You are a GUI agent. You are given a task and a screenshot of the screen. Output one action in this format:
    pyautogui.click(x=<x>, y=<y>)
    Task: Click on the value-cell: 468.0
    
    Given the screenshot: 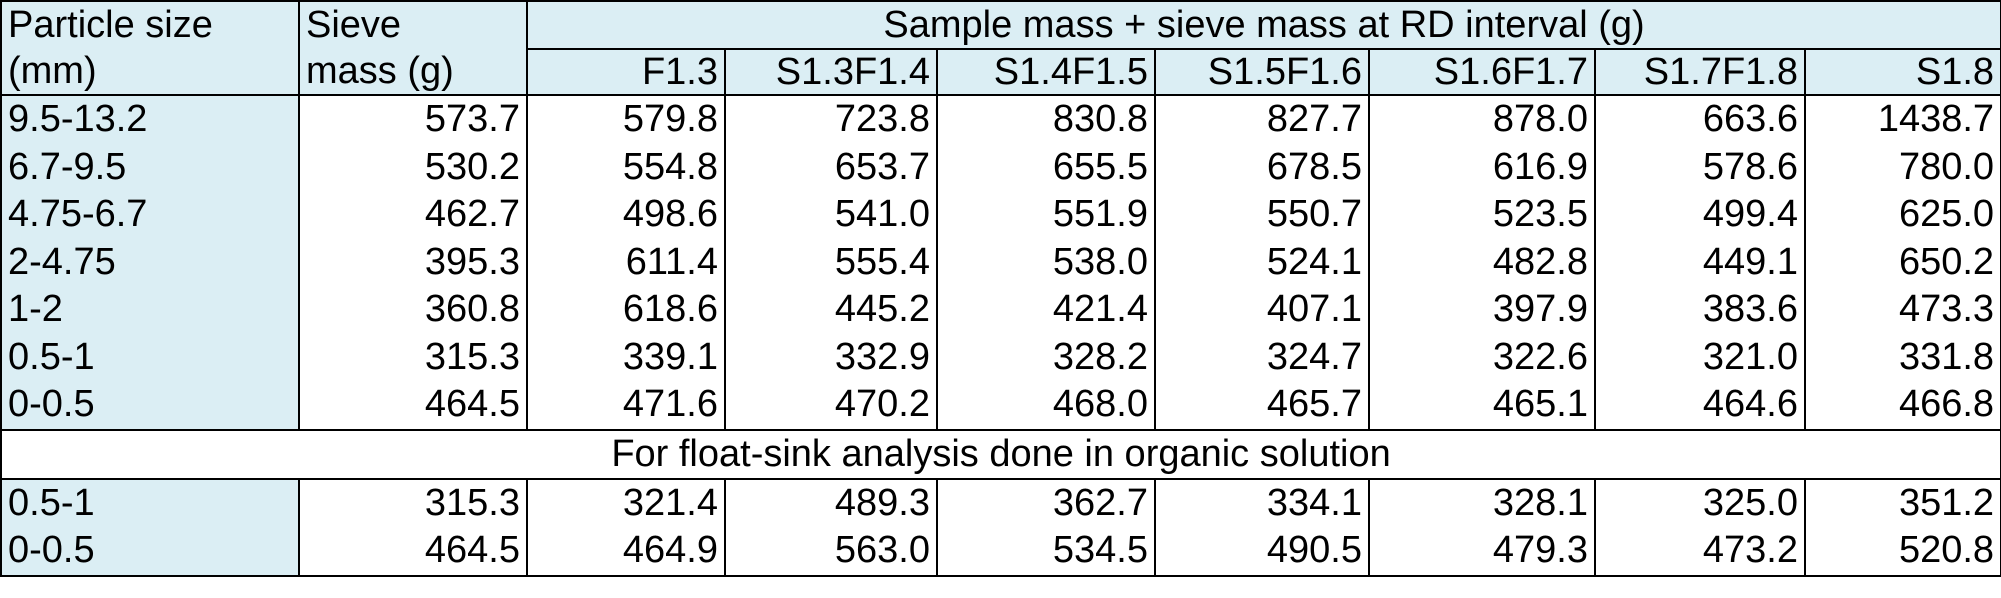 What is the action you would take?
    pyautogui.click(x=1046, y=406)
    